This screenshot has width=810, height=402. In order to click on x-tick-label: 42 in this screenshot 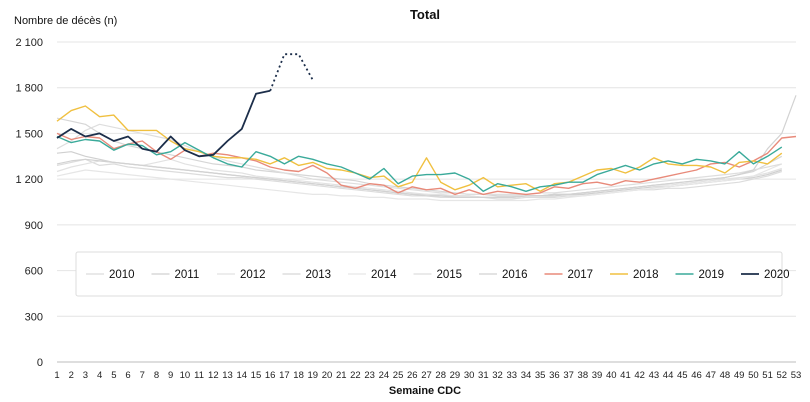, I will do `click(639, 375)`.